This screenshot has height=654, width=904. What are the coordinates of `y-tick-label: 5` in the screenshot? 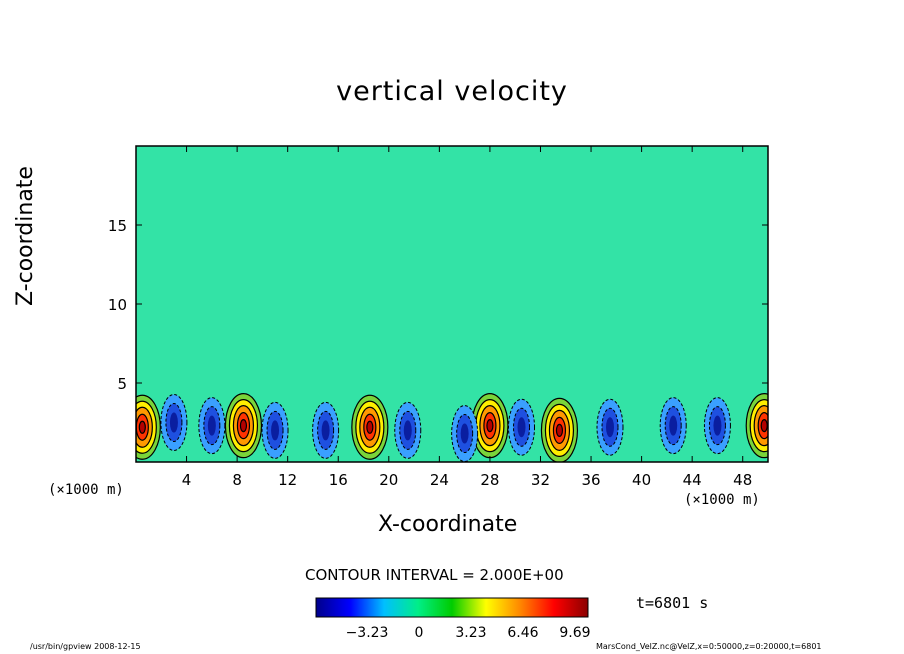 It's located at (122, 384).